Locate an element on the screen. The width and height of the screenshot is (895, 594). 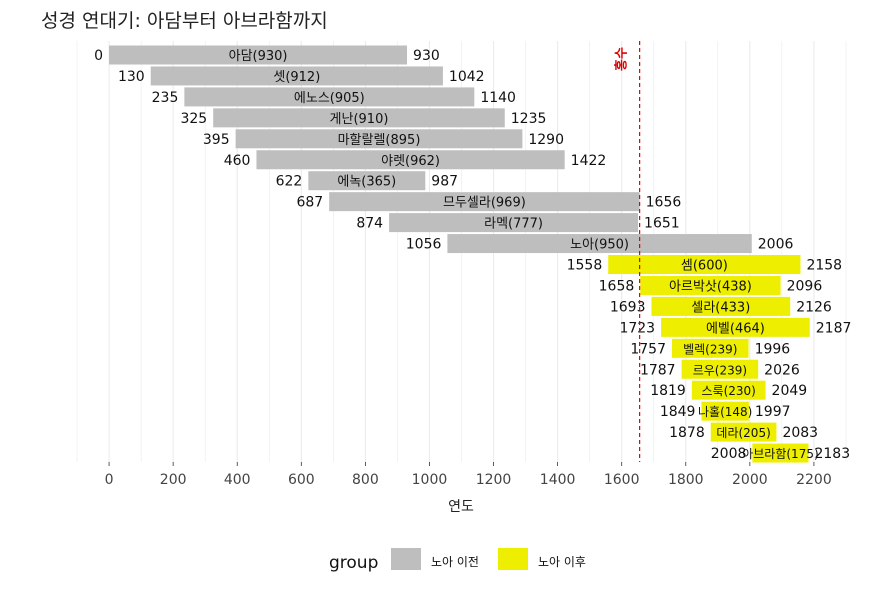
lifespan-row: 874 1651 라멕(777) is located at coordinates (518, 223).